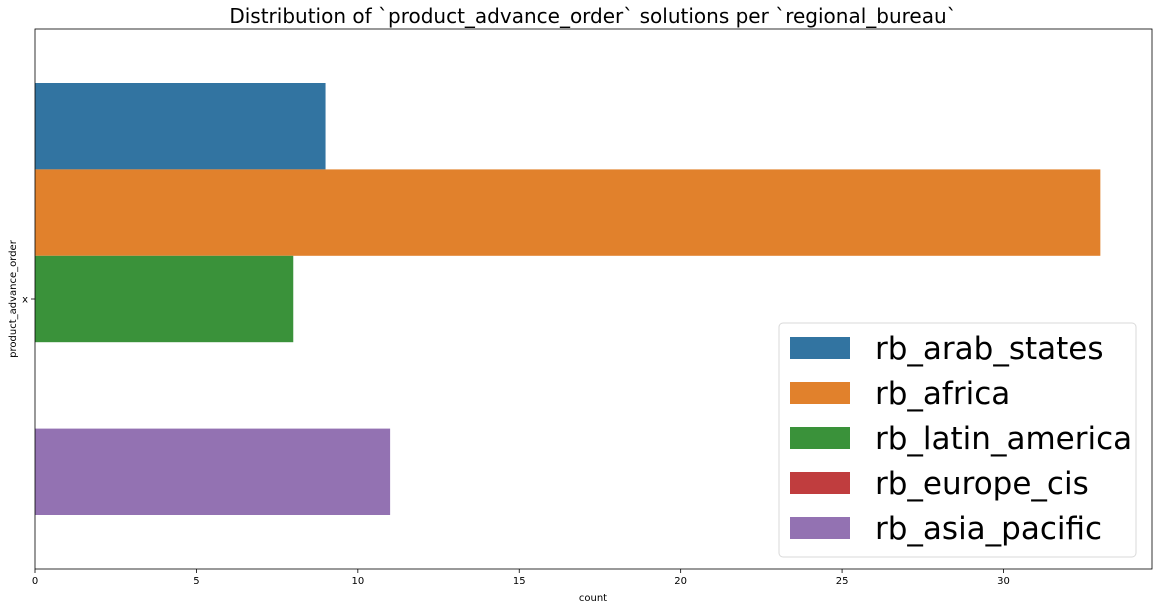  I want to click on y-axis-ticks: x, so click(28, 300).